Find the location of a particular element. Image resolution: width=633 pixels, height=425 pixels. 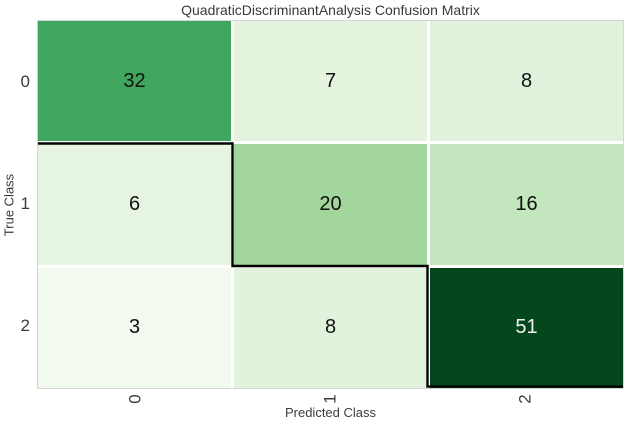

matrix-cell-r0c1: 7 is located at coordinates (330, 81).